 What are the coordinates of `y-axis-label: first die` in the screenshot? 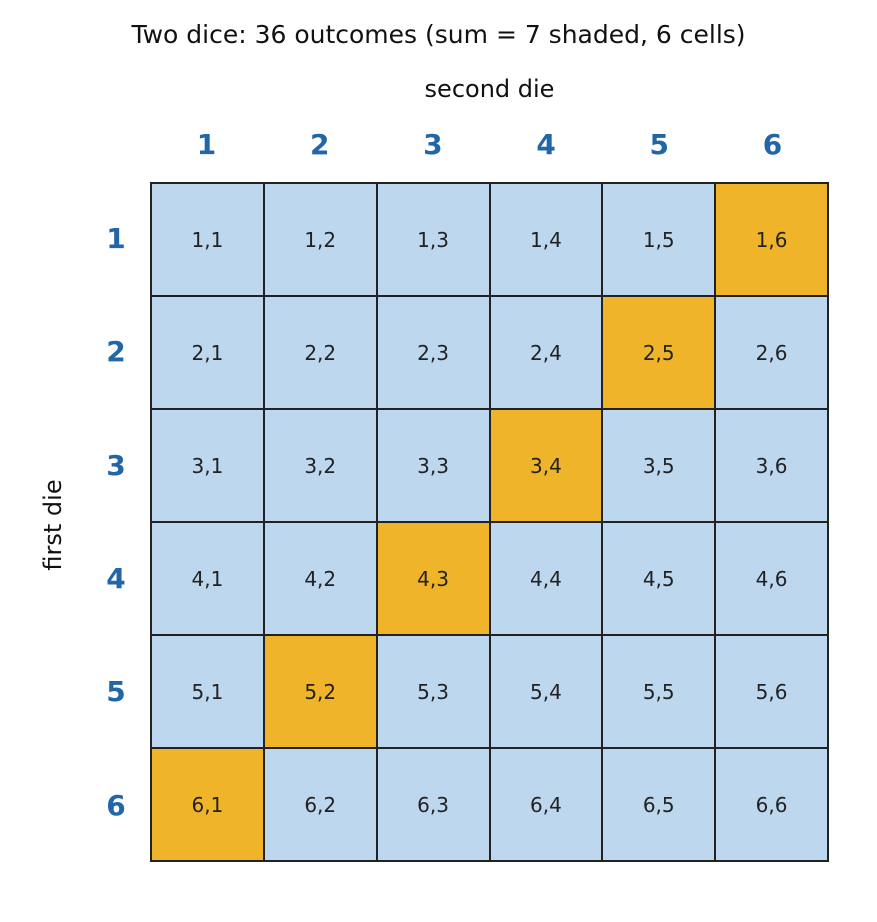 It's located at (53, 525).